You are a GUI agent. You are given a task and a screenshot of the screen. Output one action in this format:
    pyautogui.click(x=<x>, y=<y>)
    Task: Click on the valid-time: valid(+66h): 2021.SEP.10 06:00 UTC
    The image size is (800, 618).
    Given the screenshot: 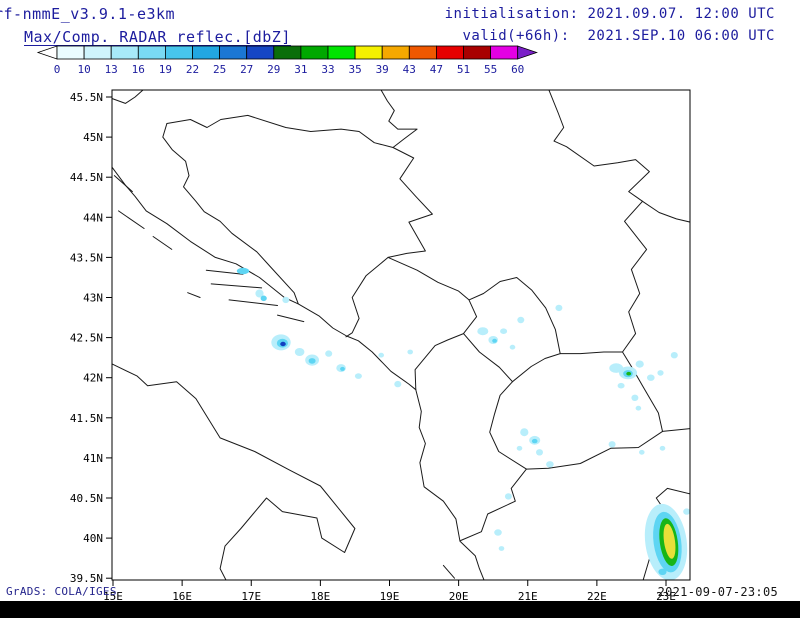 What is the action you would take?
    pyautogui.click(x=618, y=36)
    